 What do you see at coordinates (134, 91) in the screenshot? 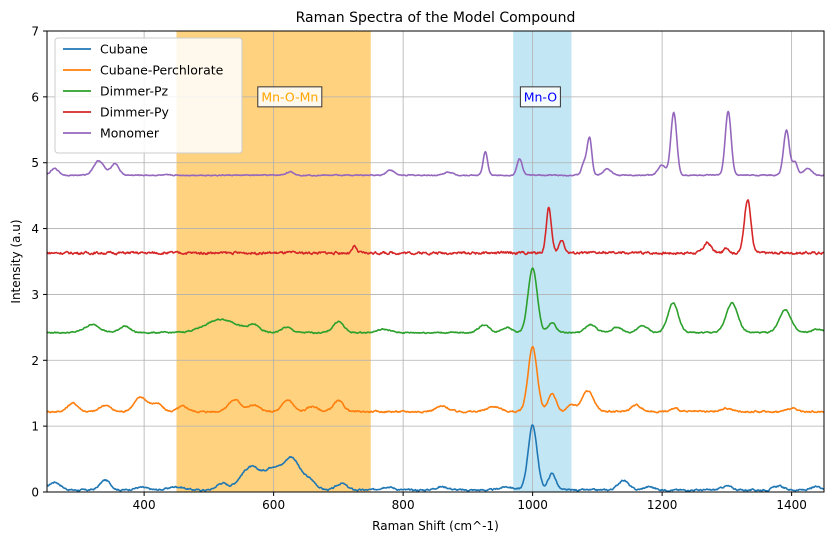
I see `legend-label-dimmer-pz: Dimmer-Pz` at bounding box center [134, 91].